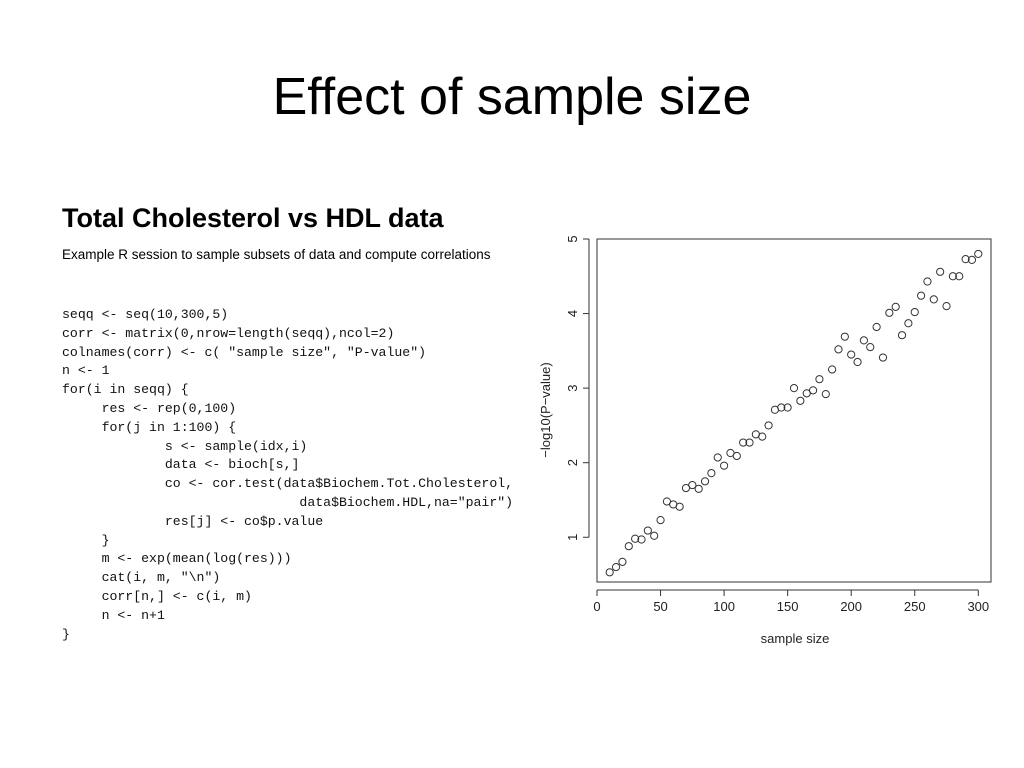 This screenshot has width=1024, height=768. Describe the element at coordinates (724, 606) in the screenshot. I see `x-tick-label: 100` at that location.